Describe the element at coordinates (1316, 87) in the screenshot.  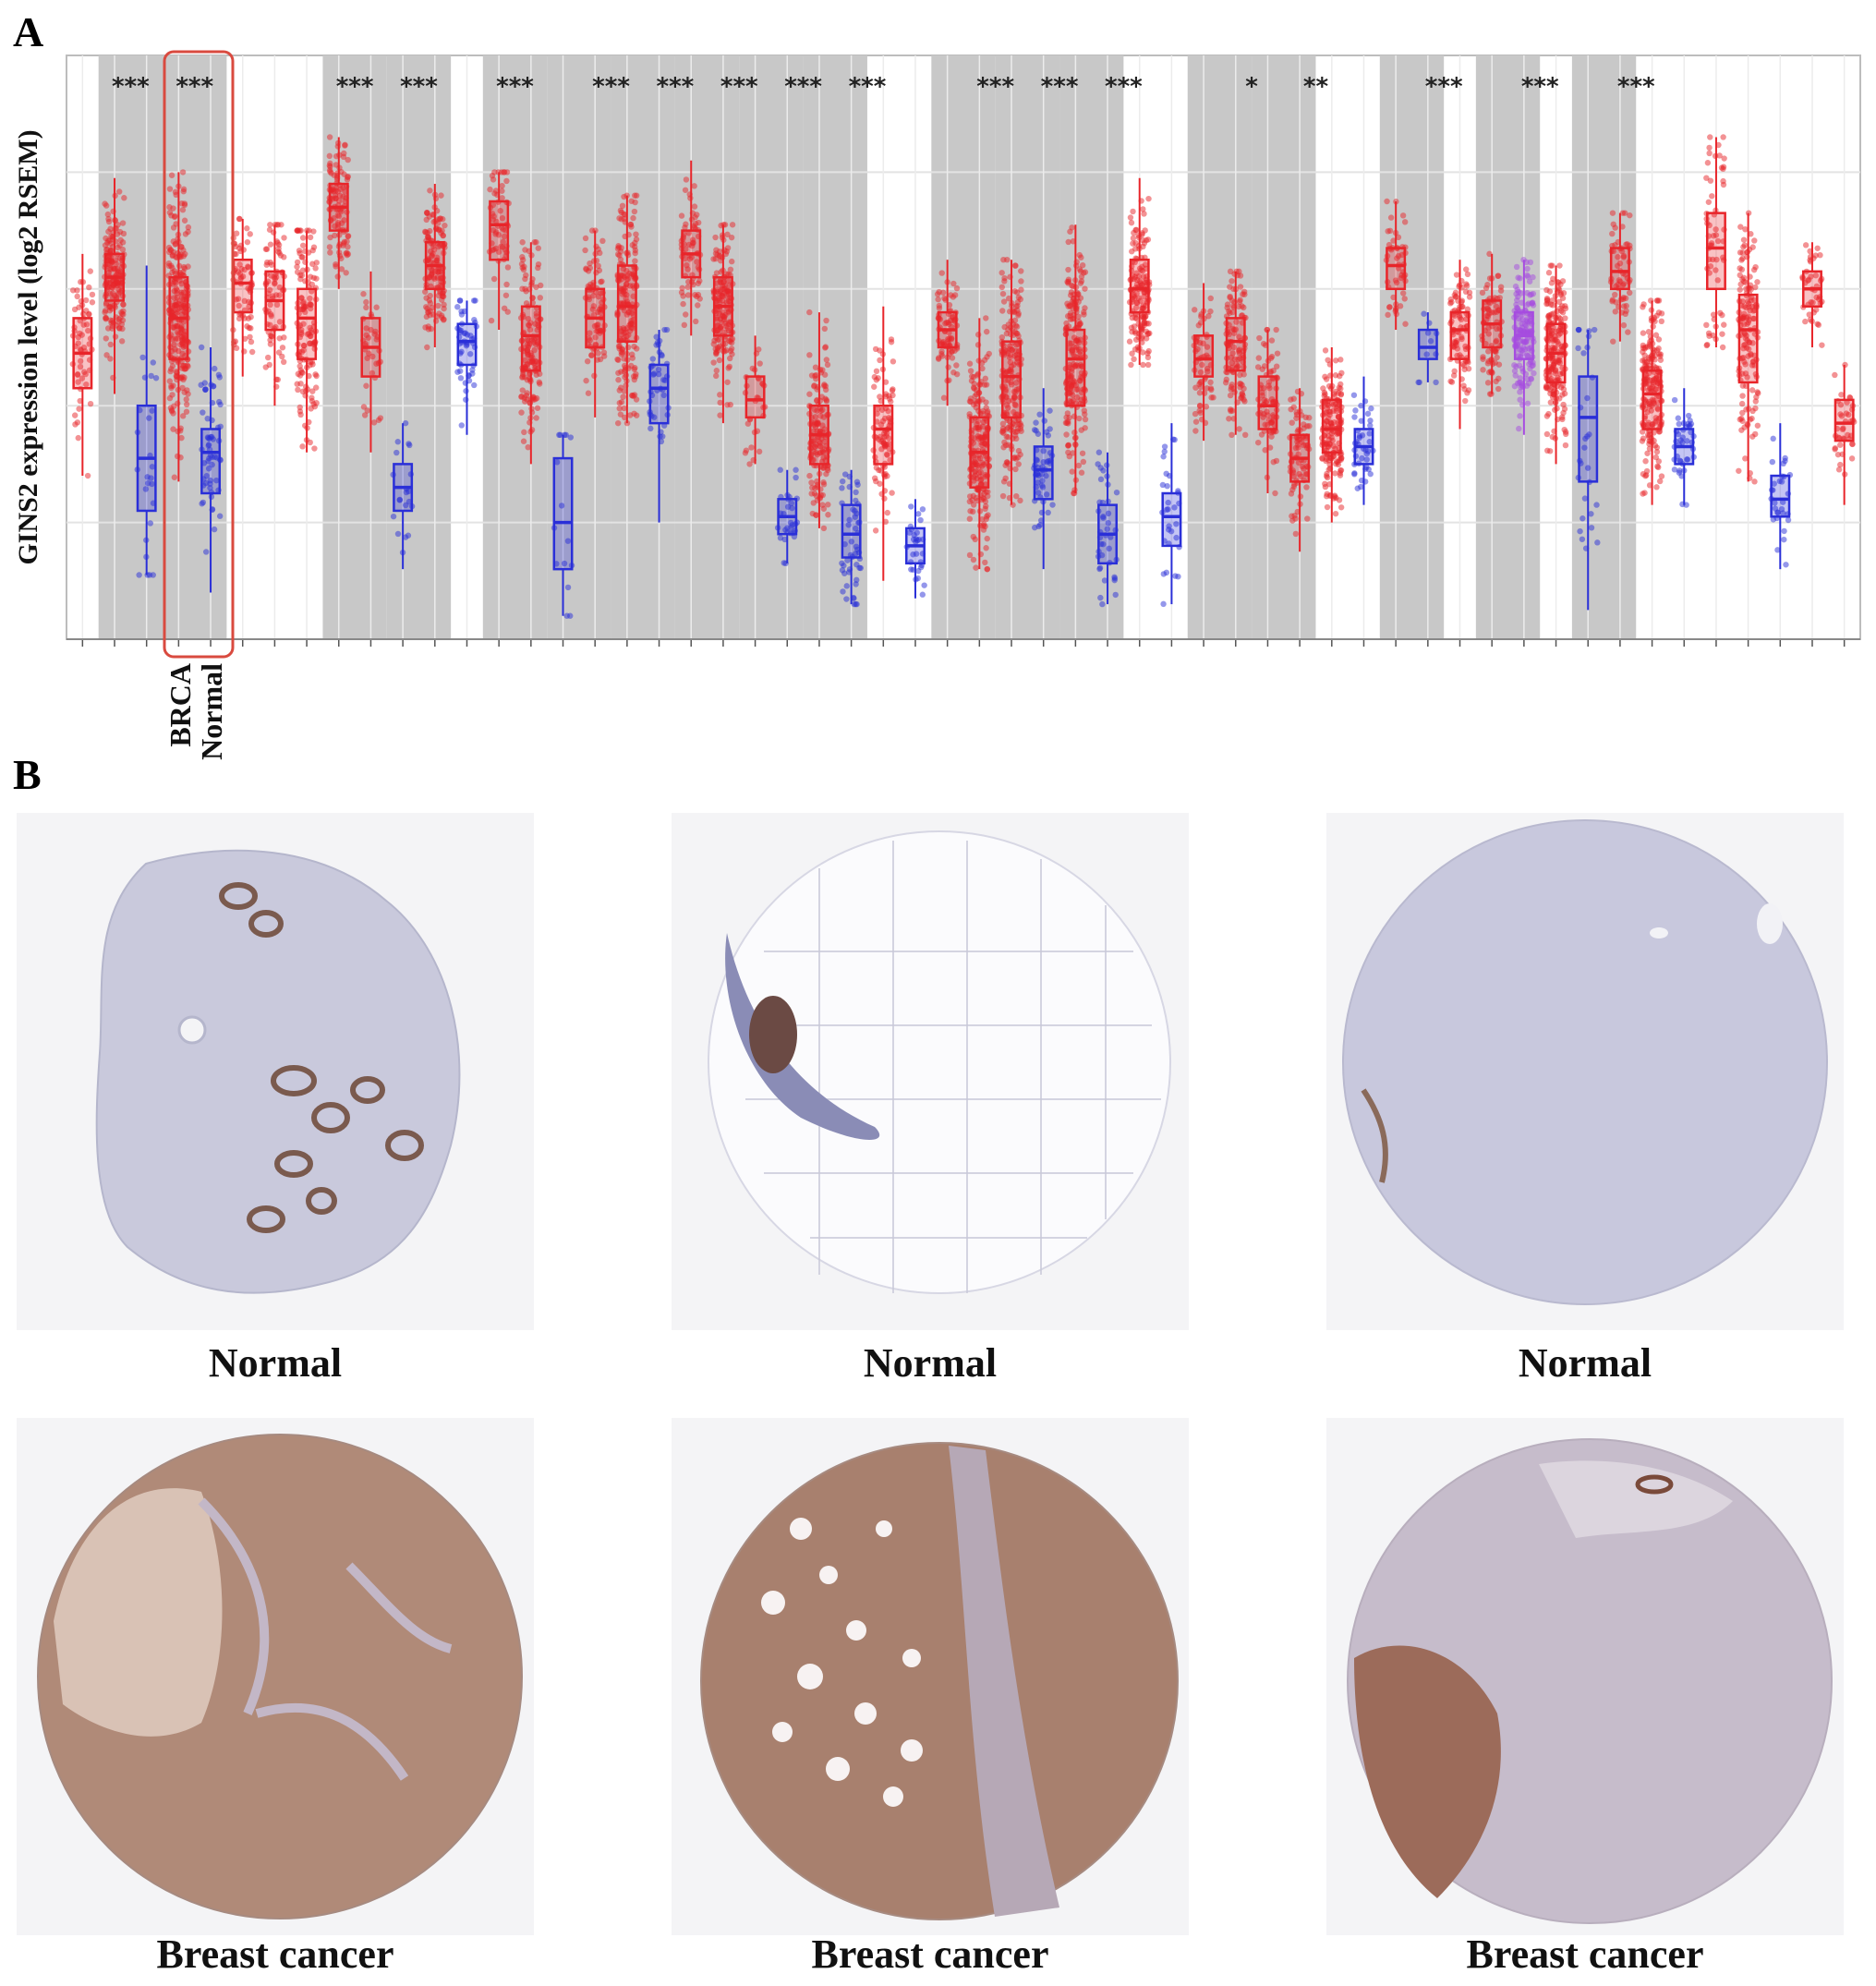
I see `significance-label: **` at that location.